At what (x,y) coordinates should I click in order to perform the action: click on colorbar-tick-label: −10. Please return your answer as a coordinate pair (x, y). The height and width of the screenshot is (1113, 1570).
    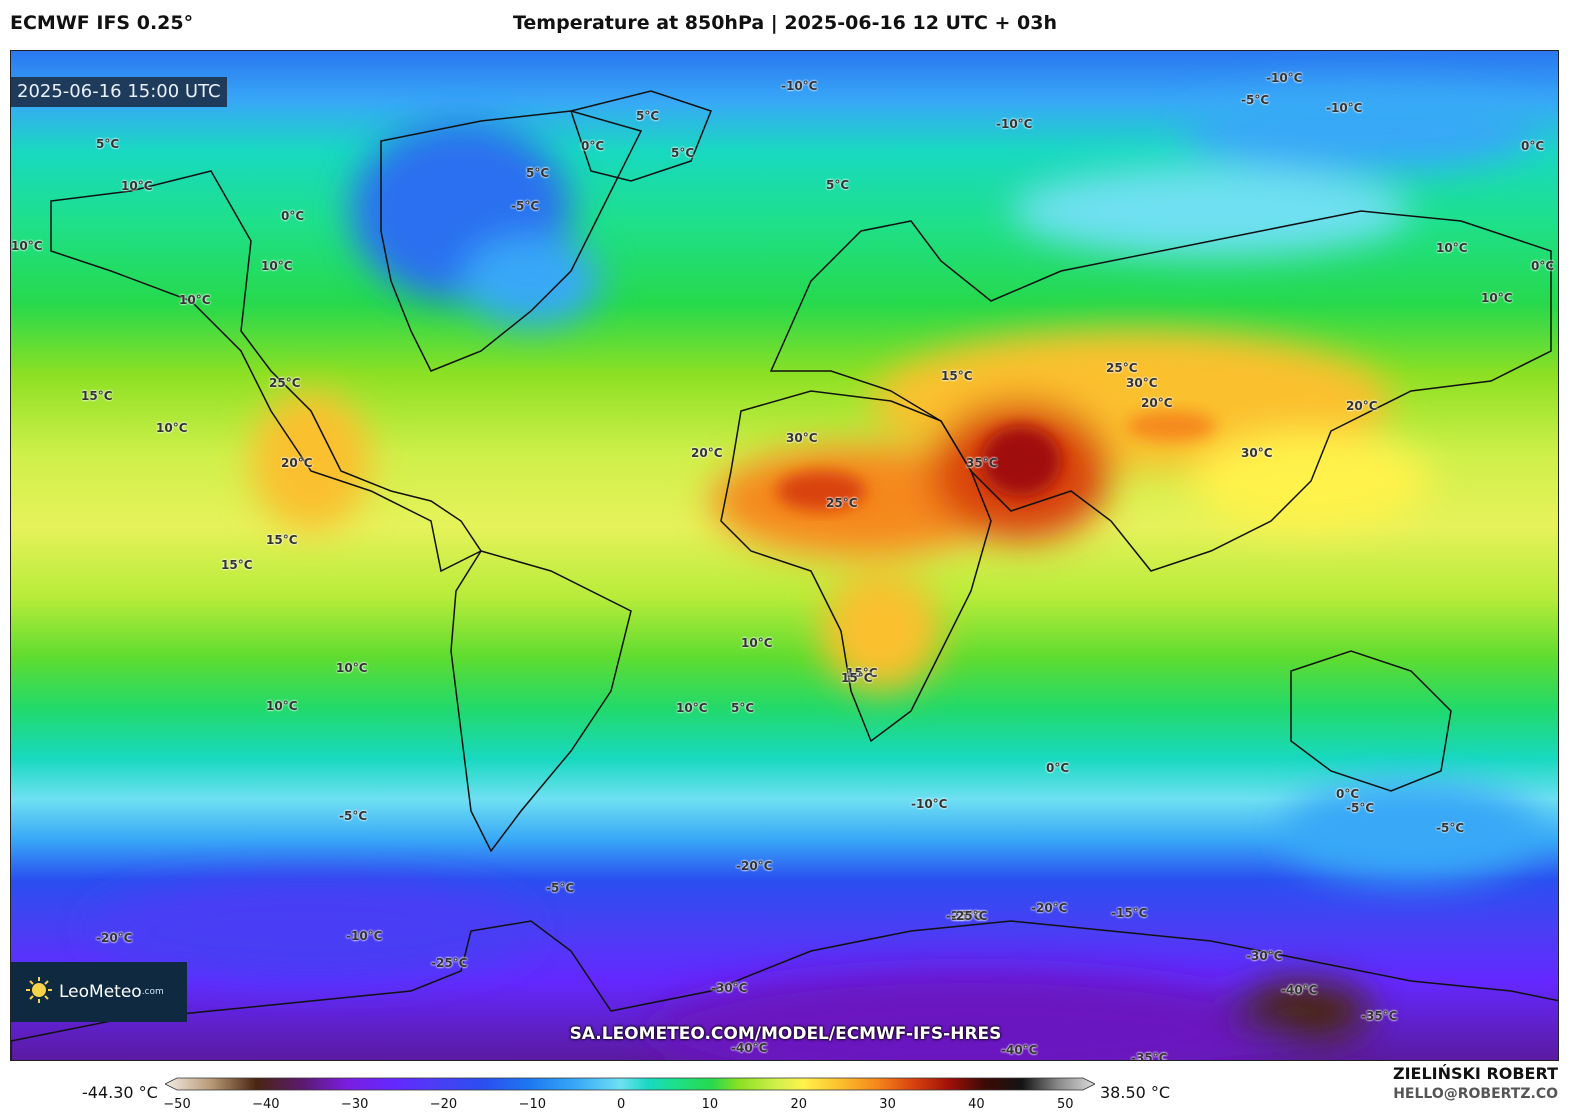
    Looking at the image, I should click on (532, 1104).